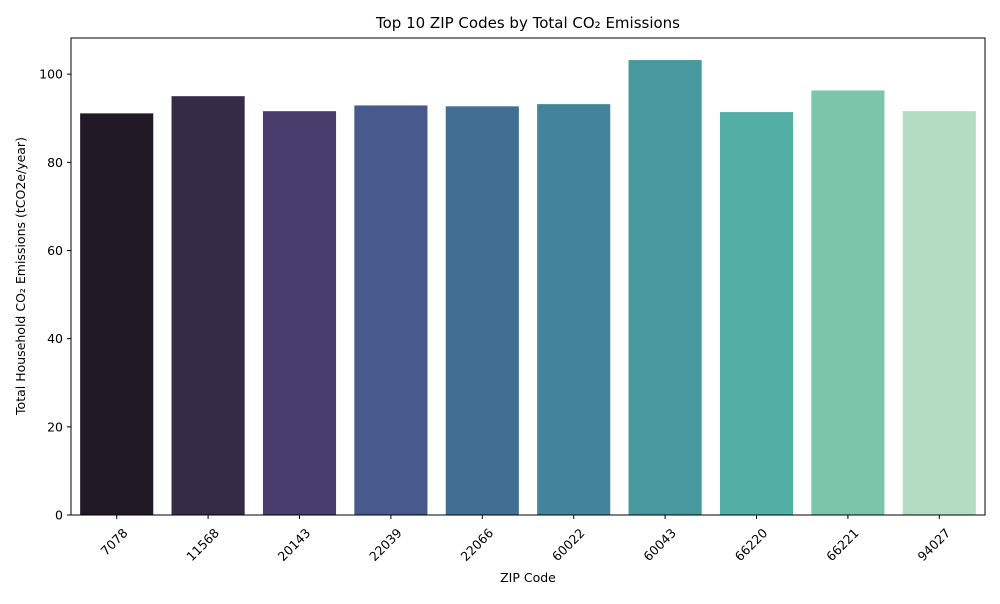 Image resolution: width=1000 pixels, height=604 pixels. What do you see at coordinates (385, 544) in the screenshot?
I see `x-tick-label: 22039` at bounding box center [385, 544].